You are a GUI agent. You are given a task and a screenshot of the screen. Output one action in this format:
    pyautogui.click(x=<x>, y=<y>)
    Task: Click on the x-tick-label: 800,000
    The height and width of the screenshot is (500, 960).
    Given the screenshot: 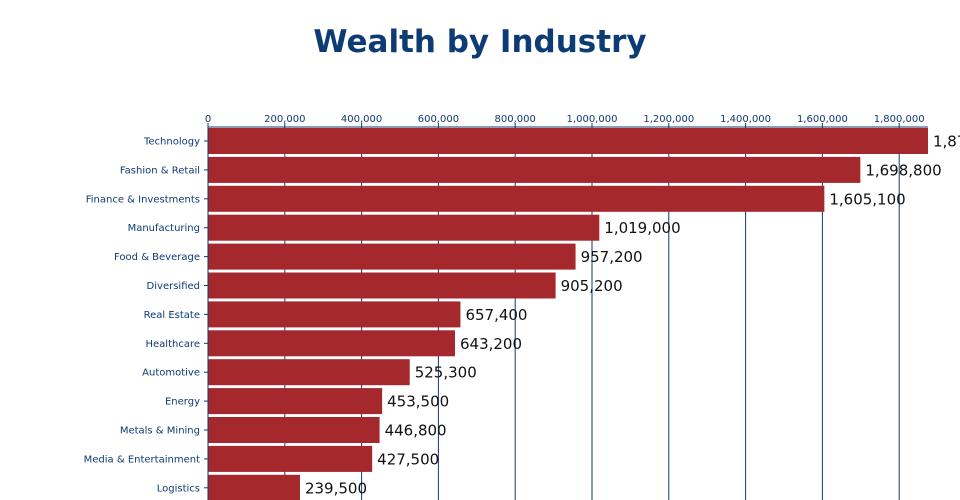 What is the action you would take?
    pyautogui.click(x=515, y=119)
    